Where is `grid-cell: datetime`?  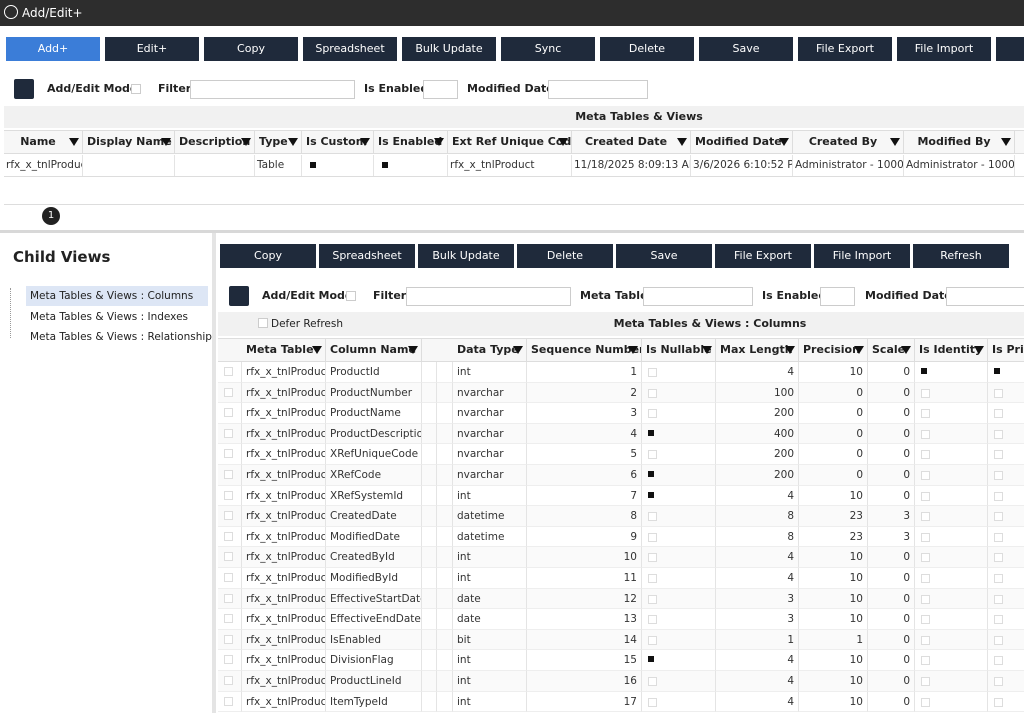
grid-cell: datetime is located at coordinates (490, 537).